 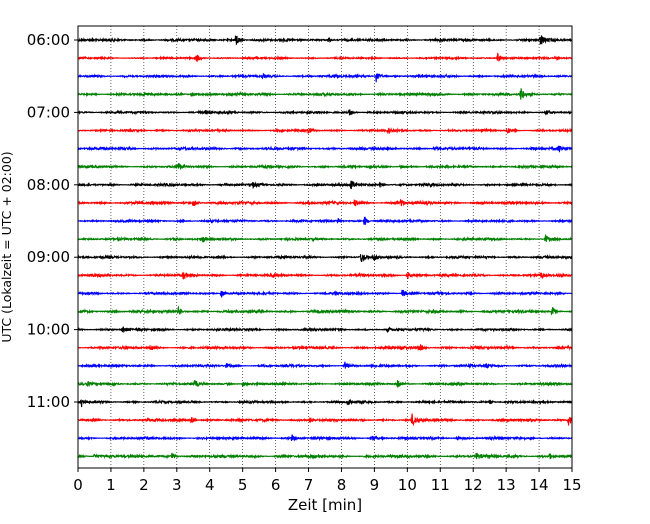 What do you see at coordinates (144, 485) in the screenshot?
I see `x-tick-label-2: 2` at bounding box center [144, 485].